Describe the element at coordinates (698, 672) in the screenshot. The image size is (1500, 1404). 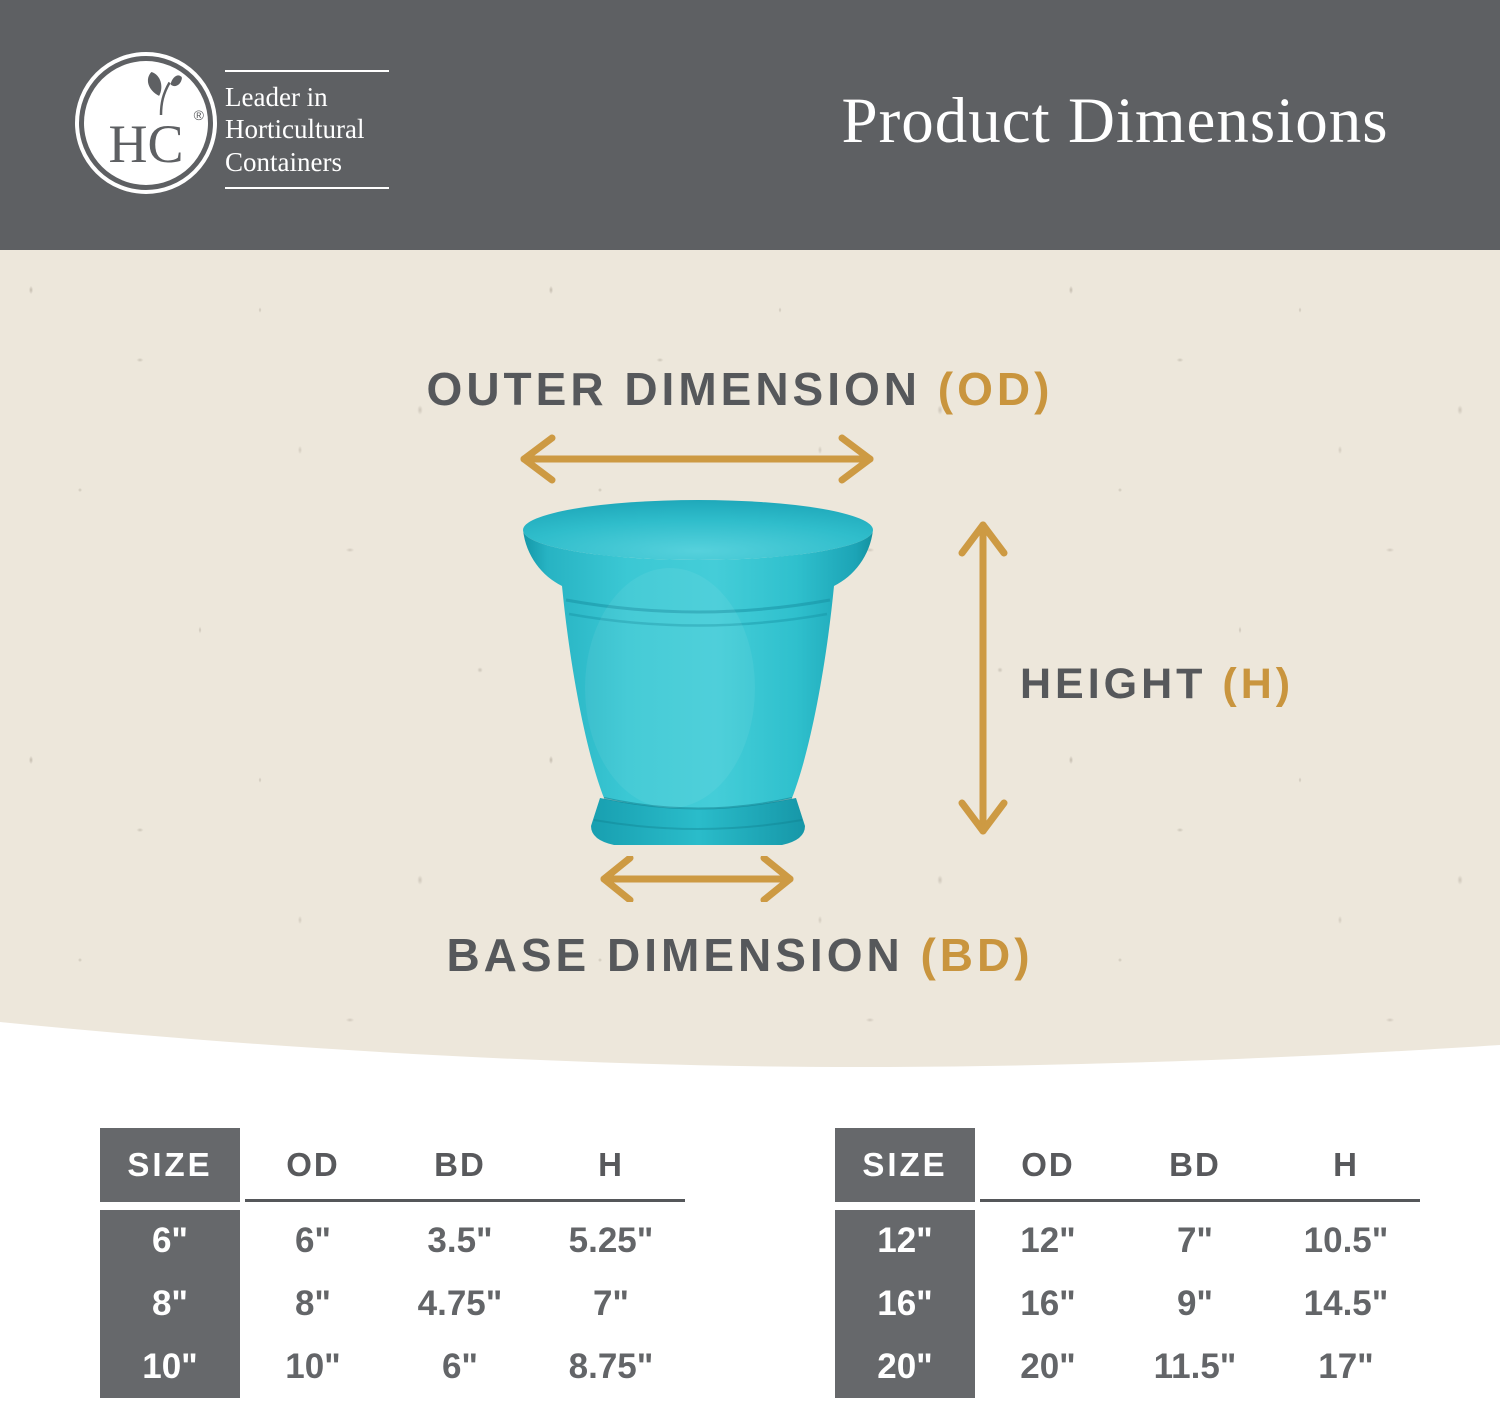
I see `planter-pot-image` at that location.